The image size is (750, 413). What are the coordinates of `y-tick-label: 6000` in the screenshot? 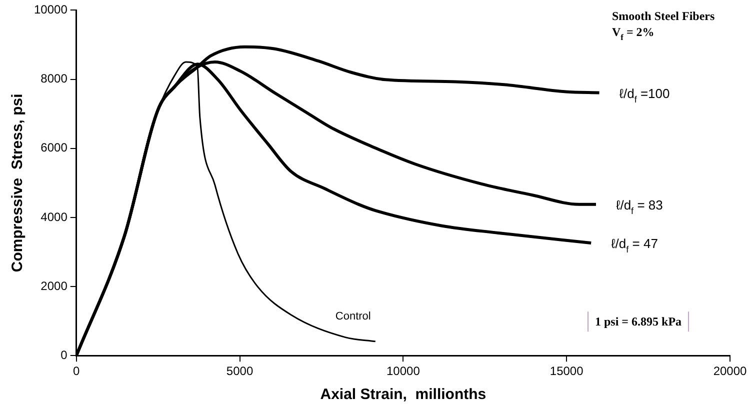 It's located at (54, 147).